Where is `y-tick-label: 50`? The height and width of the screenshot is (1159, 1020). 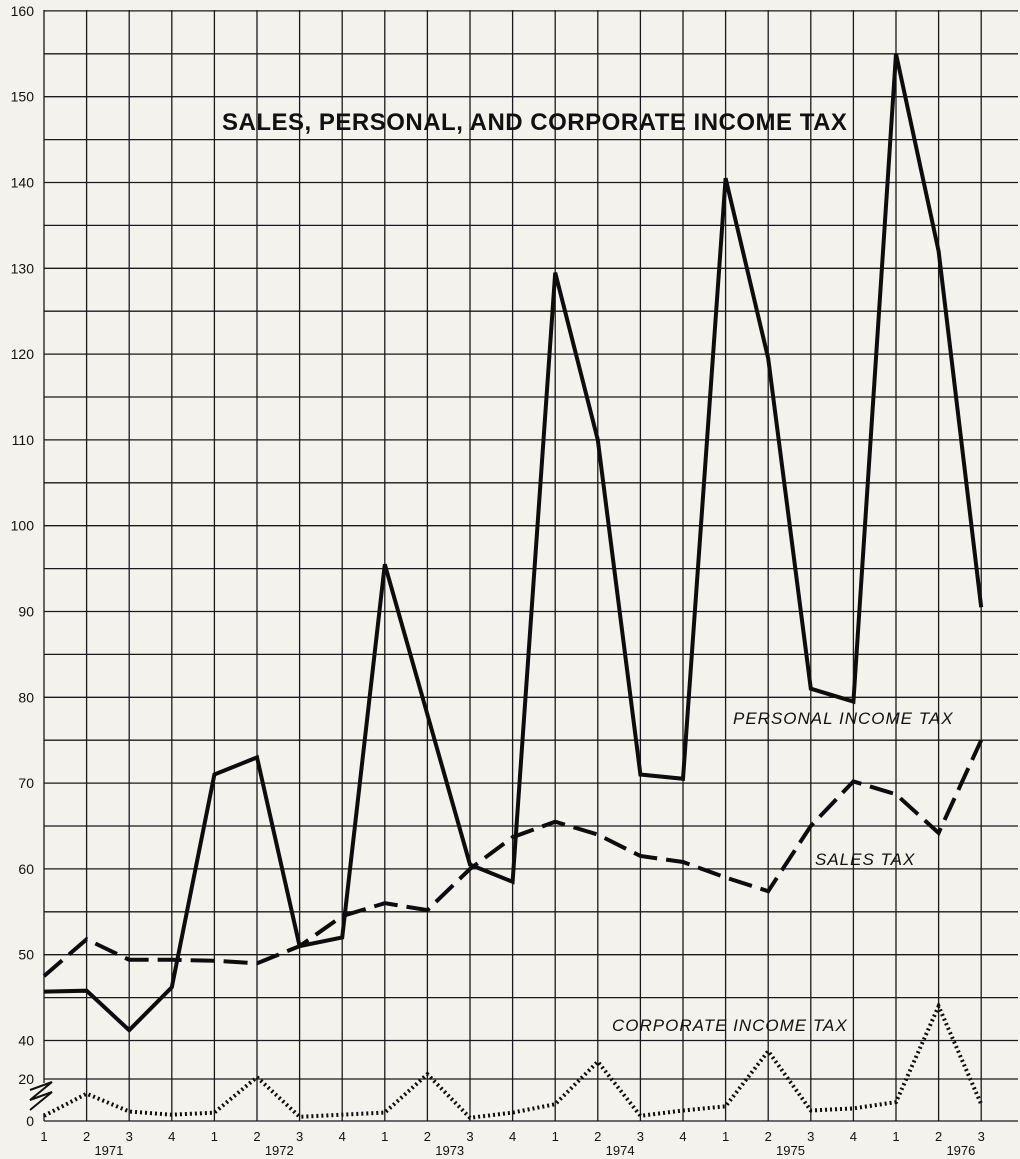 y-tick-label: 50 is located at coordinates (26, 955).